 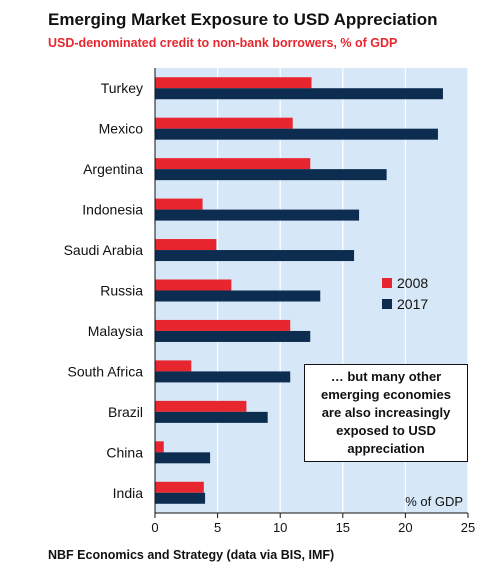 I want to click on category-label: Mexico, so click(x=121, y=129).